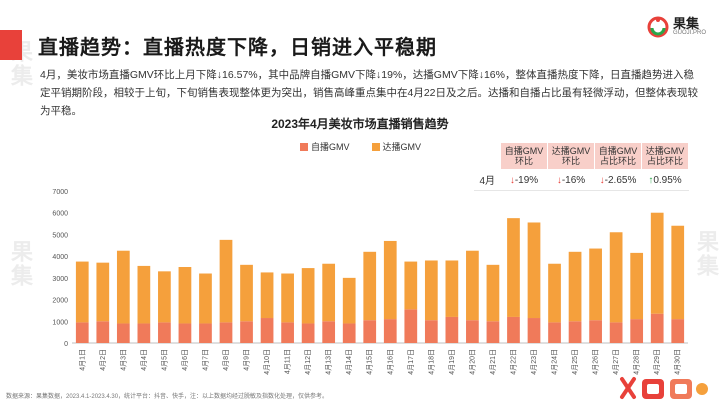 Image resolution: width=720 pixels, height=405 pixels. Describe the element at coordinates (575, 362) in the screenshot. I see `x-tick-label: 4月25日` at that location.